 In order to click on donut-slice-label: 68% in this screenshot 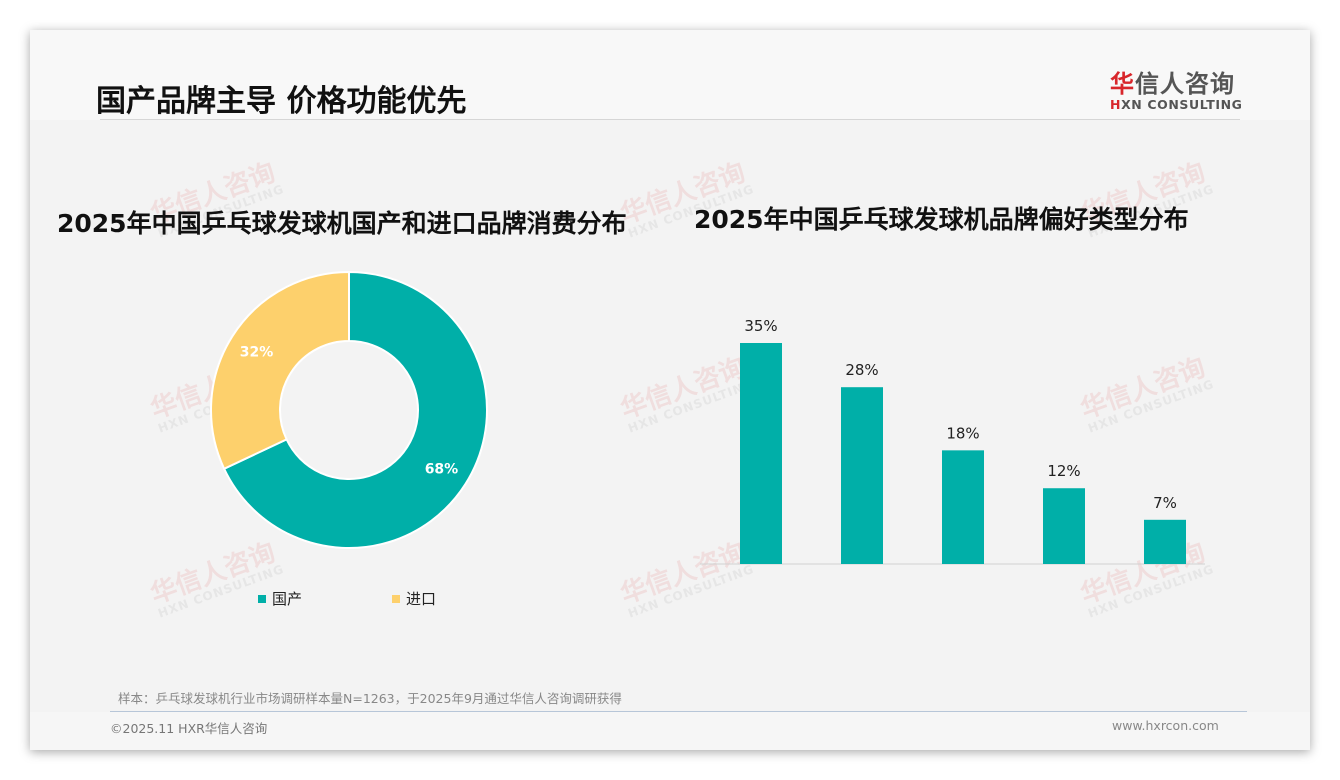, I will do `click(442, 470)`.